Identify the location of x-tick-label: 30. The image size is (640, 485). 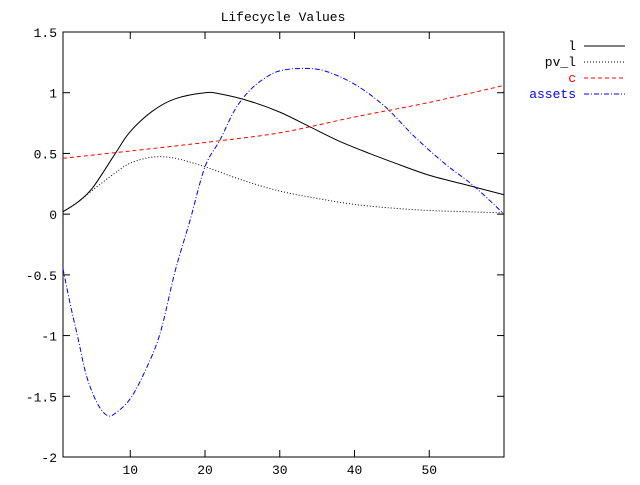
(280, 470).